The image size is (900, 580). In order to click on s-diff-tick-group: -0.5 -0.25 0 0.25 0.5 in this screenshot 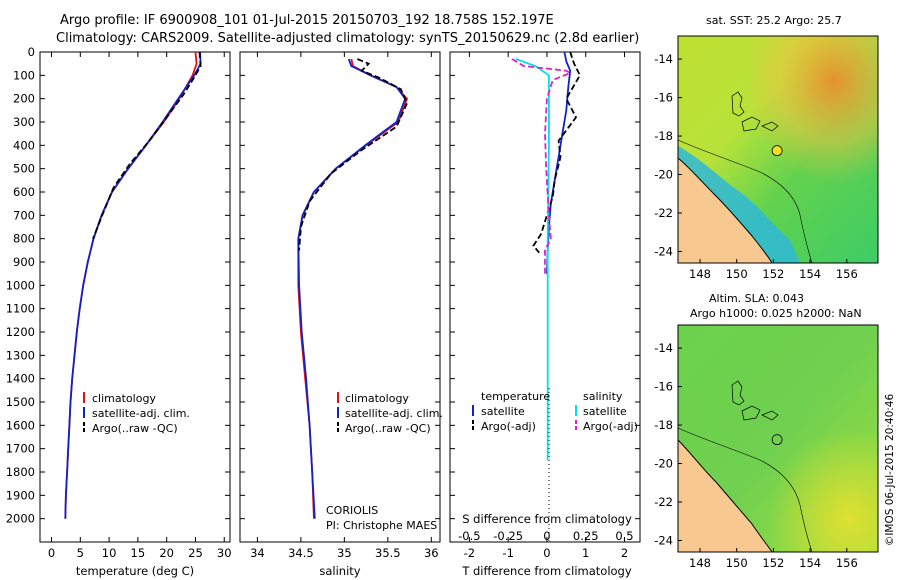, I will do `click(545, 536)`.